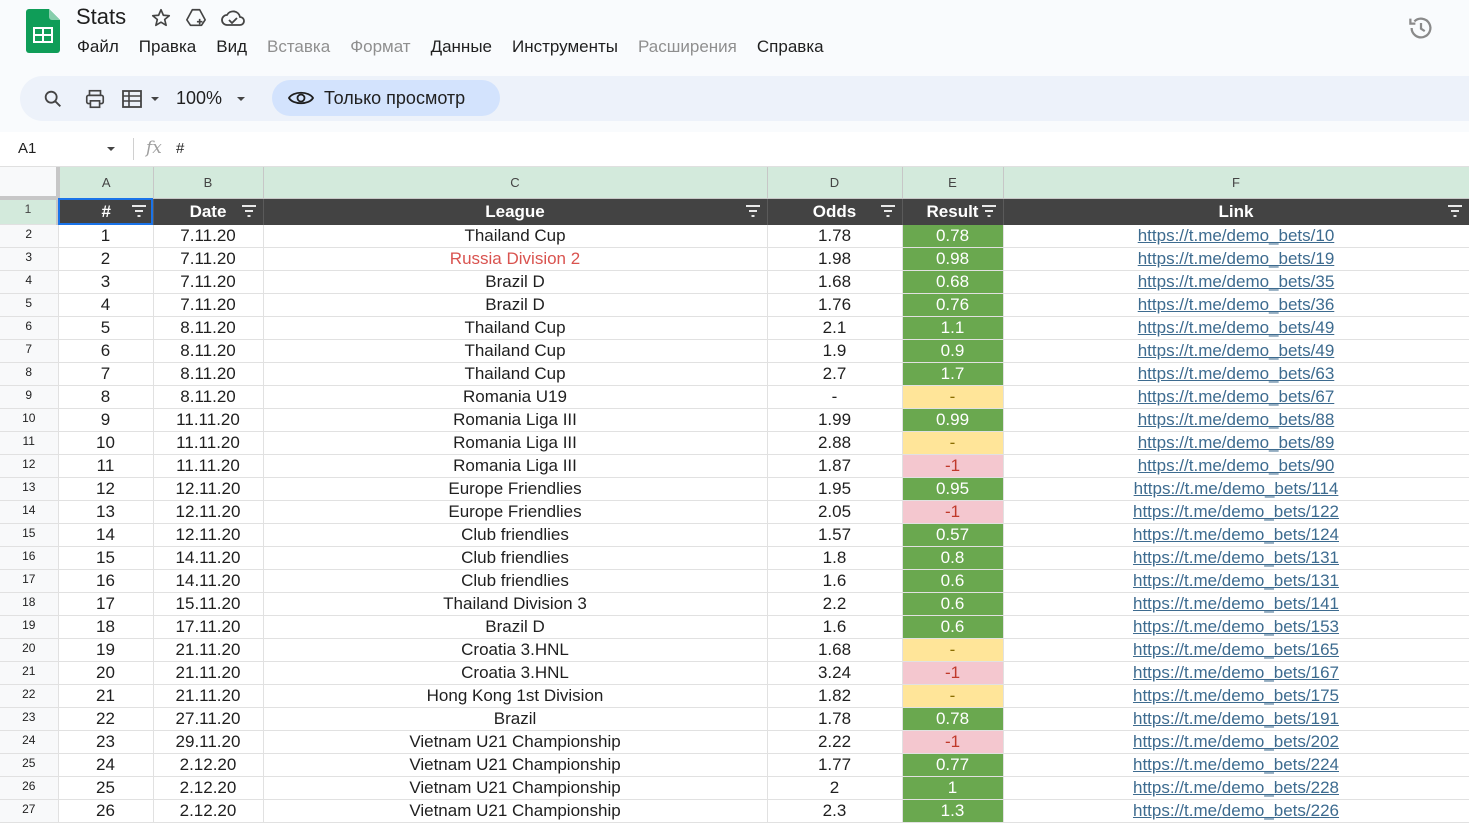  Describe the element at coordinates (208, 351) in the screenshot. I see `cell-date: 8.11.20` at that location.